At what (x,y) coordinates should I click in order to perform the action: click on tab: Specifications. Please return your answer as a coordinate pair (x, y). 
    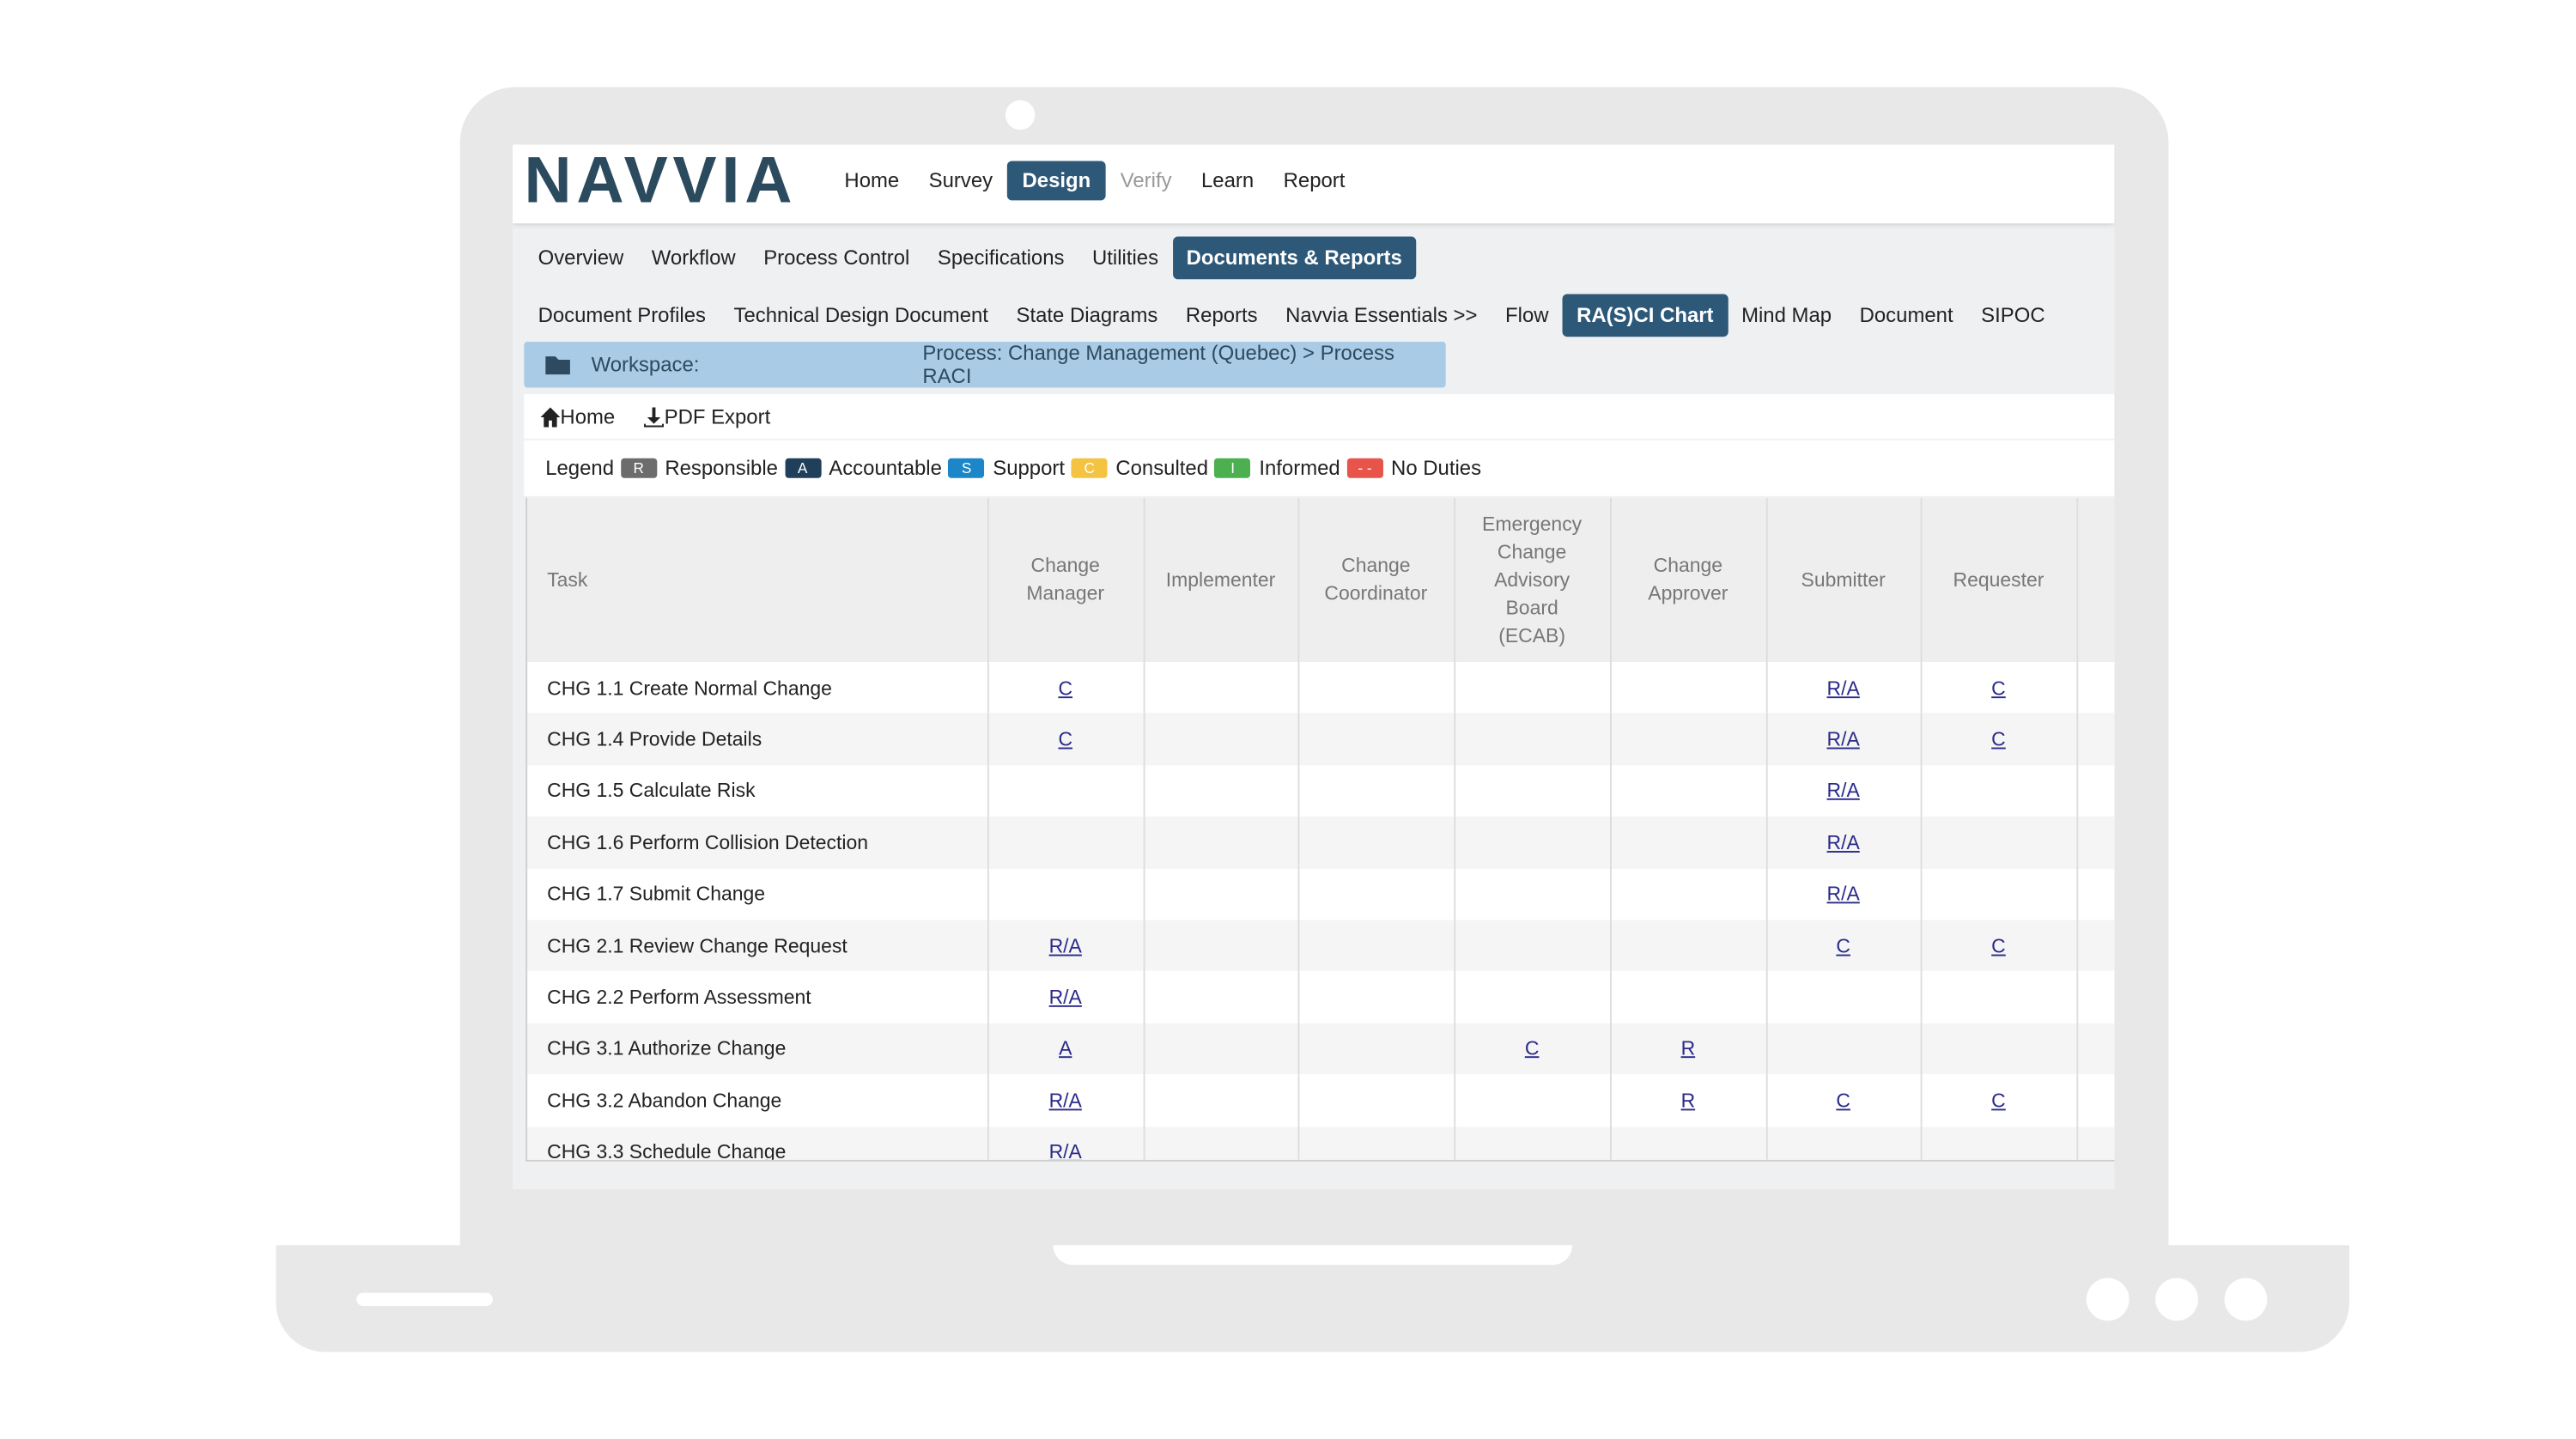
    Looking at the image, I should click on (1001, 258).